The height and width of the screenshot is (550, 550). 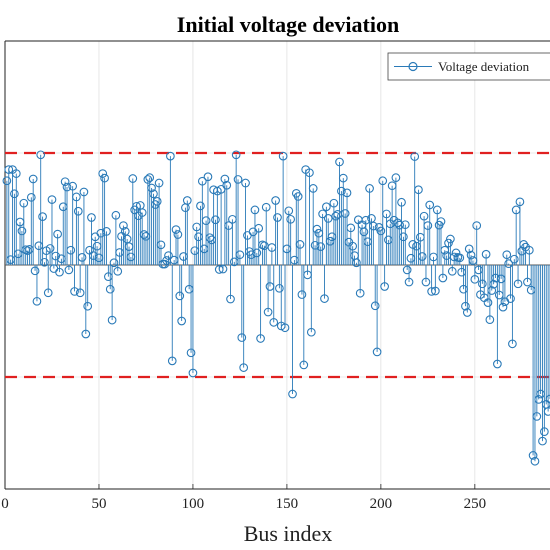 I want to click on tick-layer: 0 50 100 150 200 250, so click(x=243, y=504).